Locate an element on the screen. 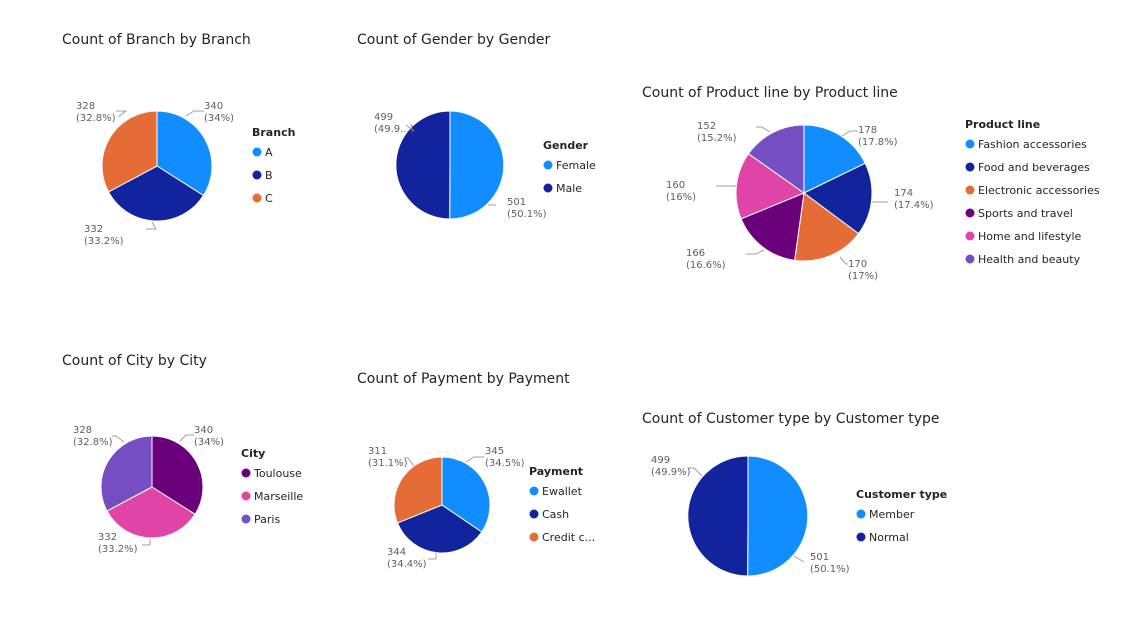 This screenshot has width=1144, height=624. legend-item: Female is located at coordinates (570, 165).